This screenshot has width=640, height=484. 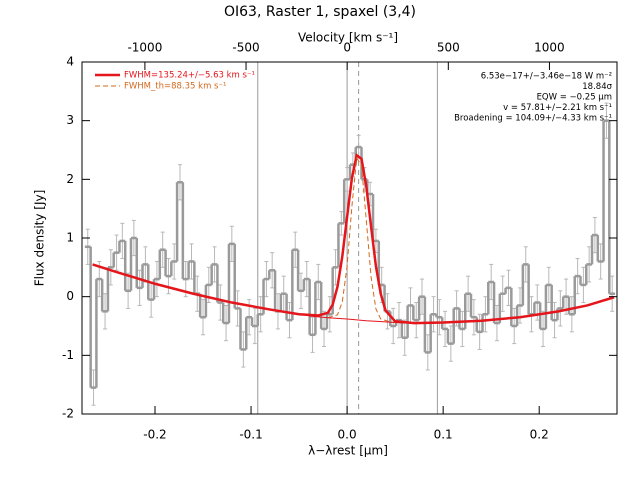 I want to click on y-tick-label: -1, so click(x=68, y=355).